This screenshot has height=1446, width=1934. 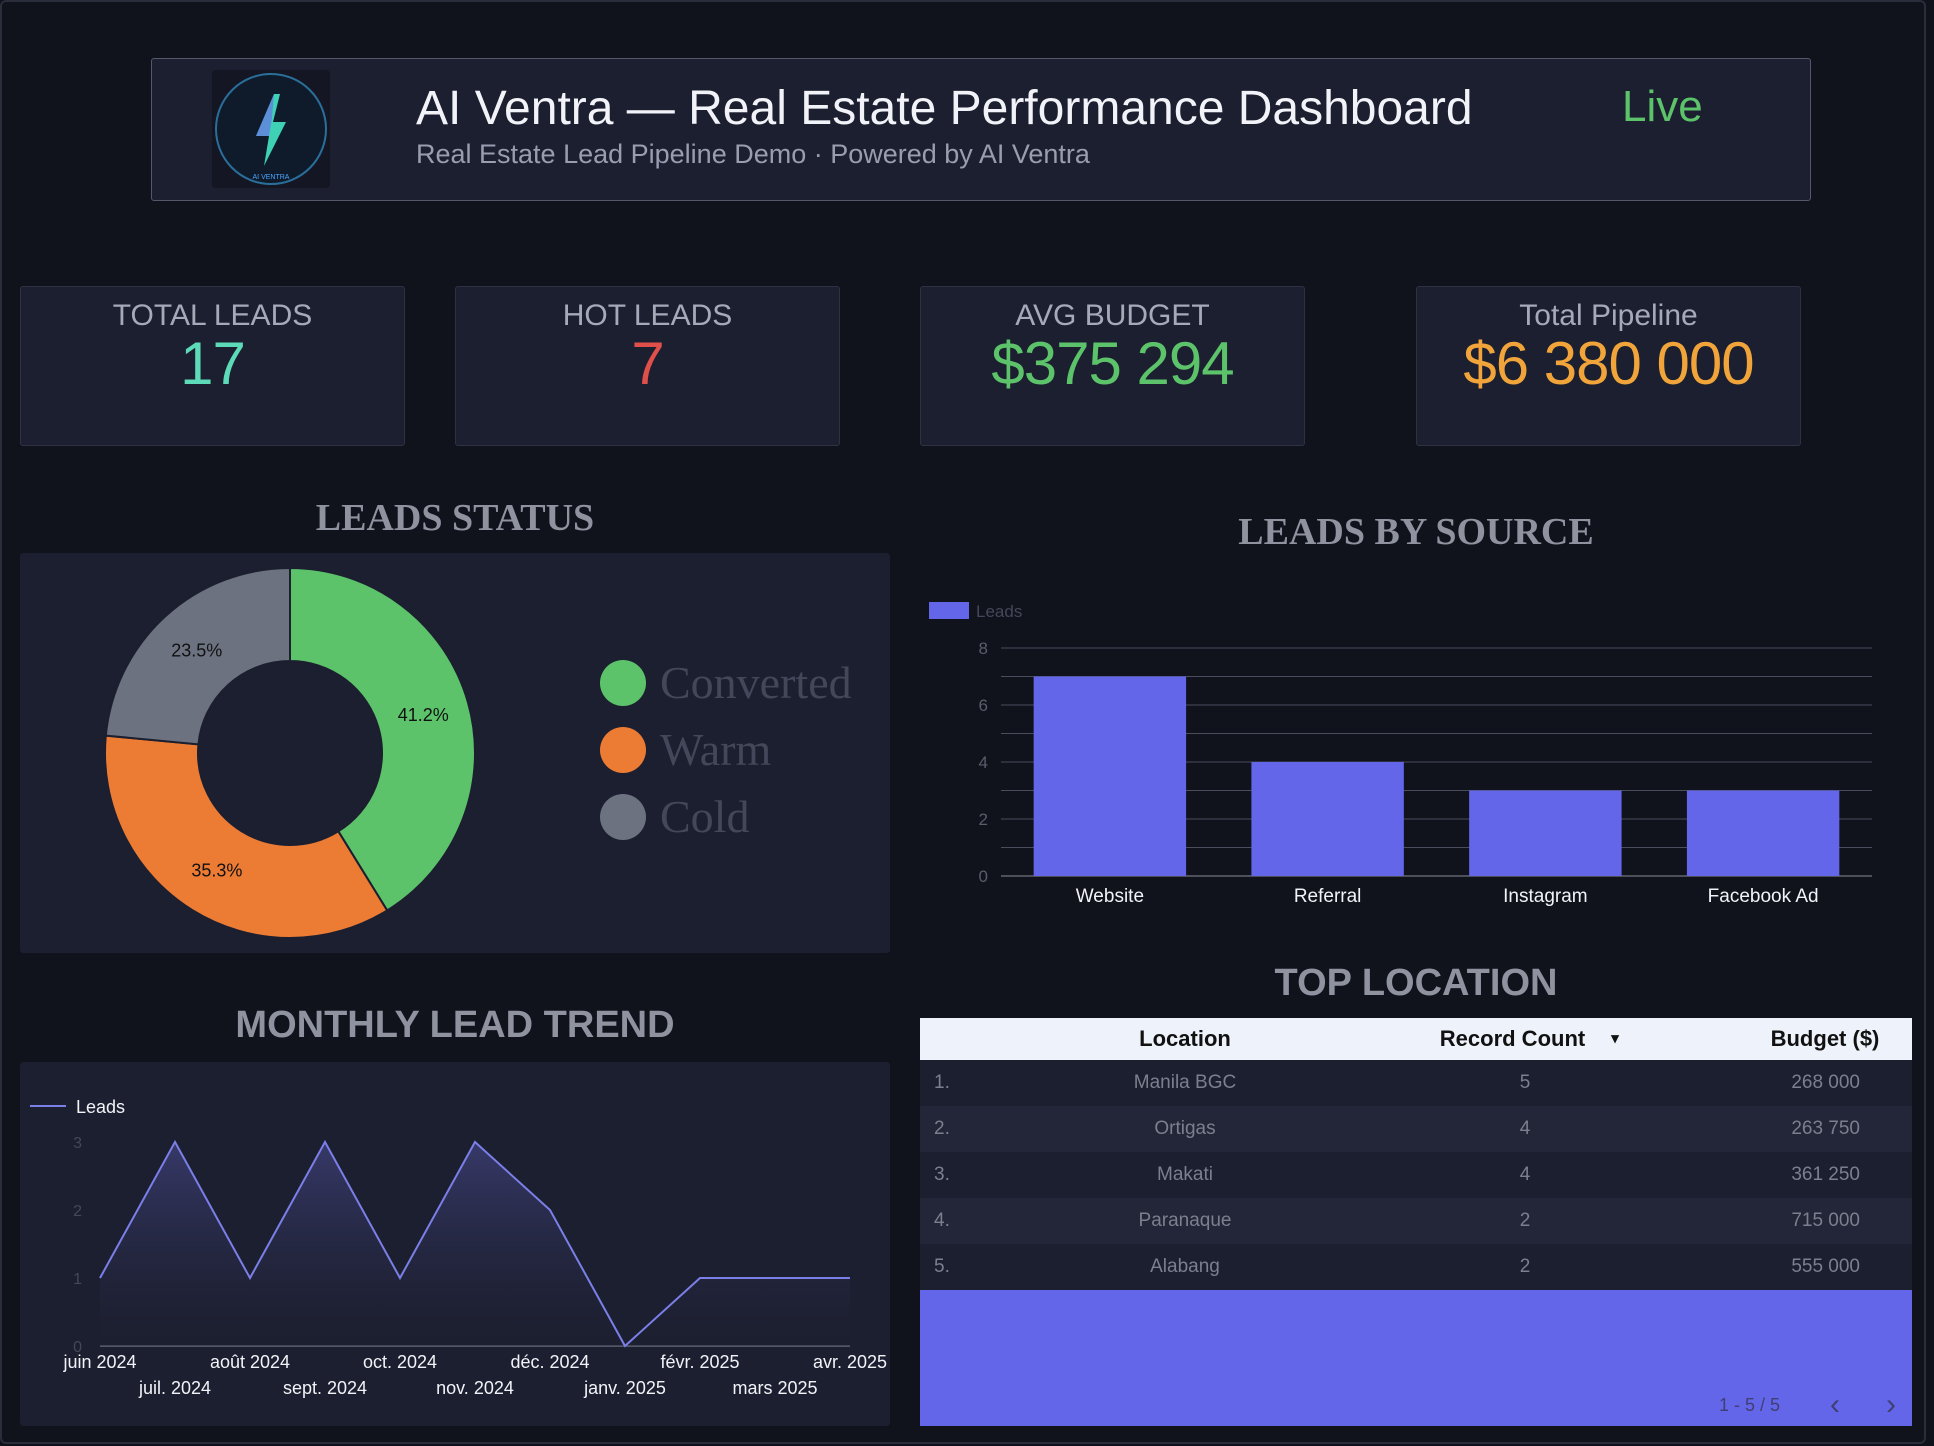 What do you see at coordinates (1416, 1267) in the screenshot?
I see `table-row: 5. Alabang 2 555 000` at bounding box center [1416, 1267].